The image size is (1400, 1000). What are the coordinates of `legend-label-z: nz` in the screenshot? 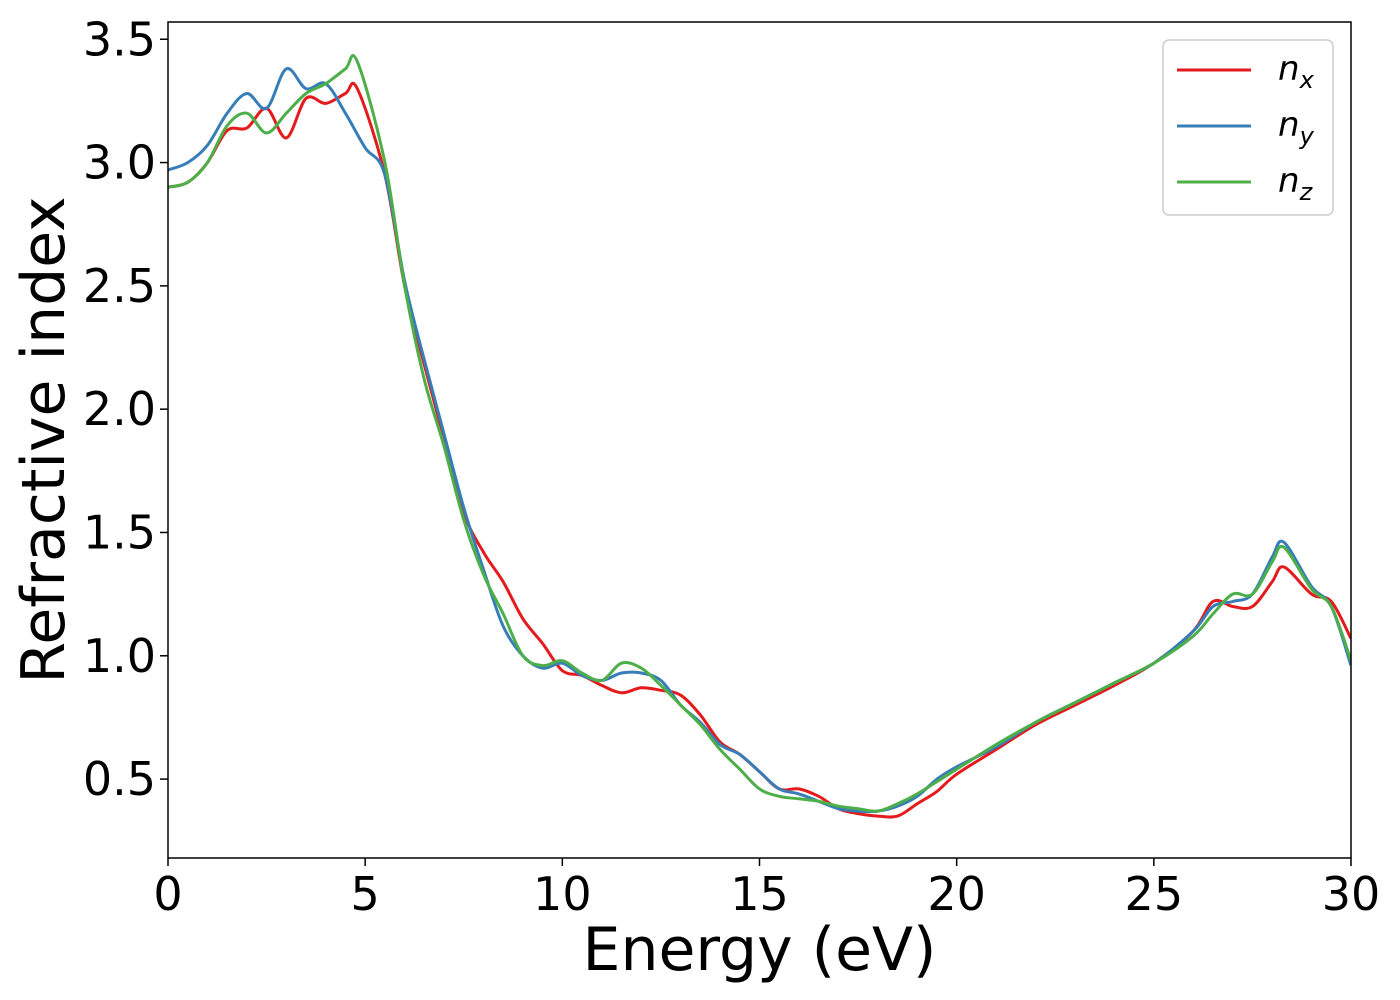 It's located at (1296, 183).